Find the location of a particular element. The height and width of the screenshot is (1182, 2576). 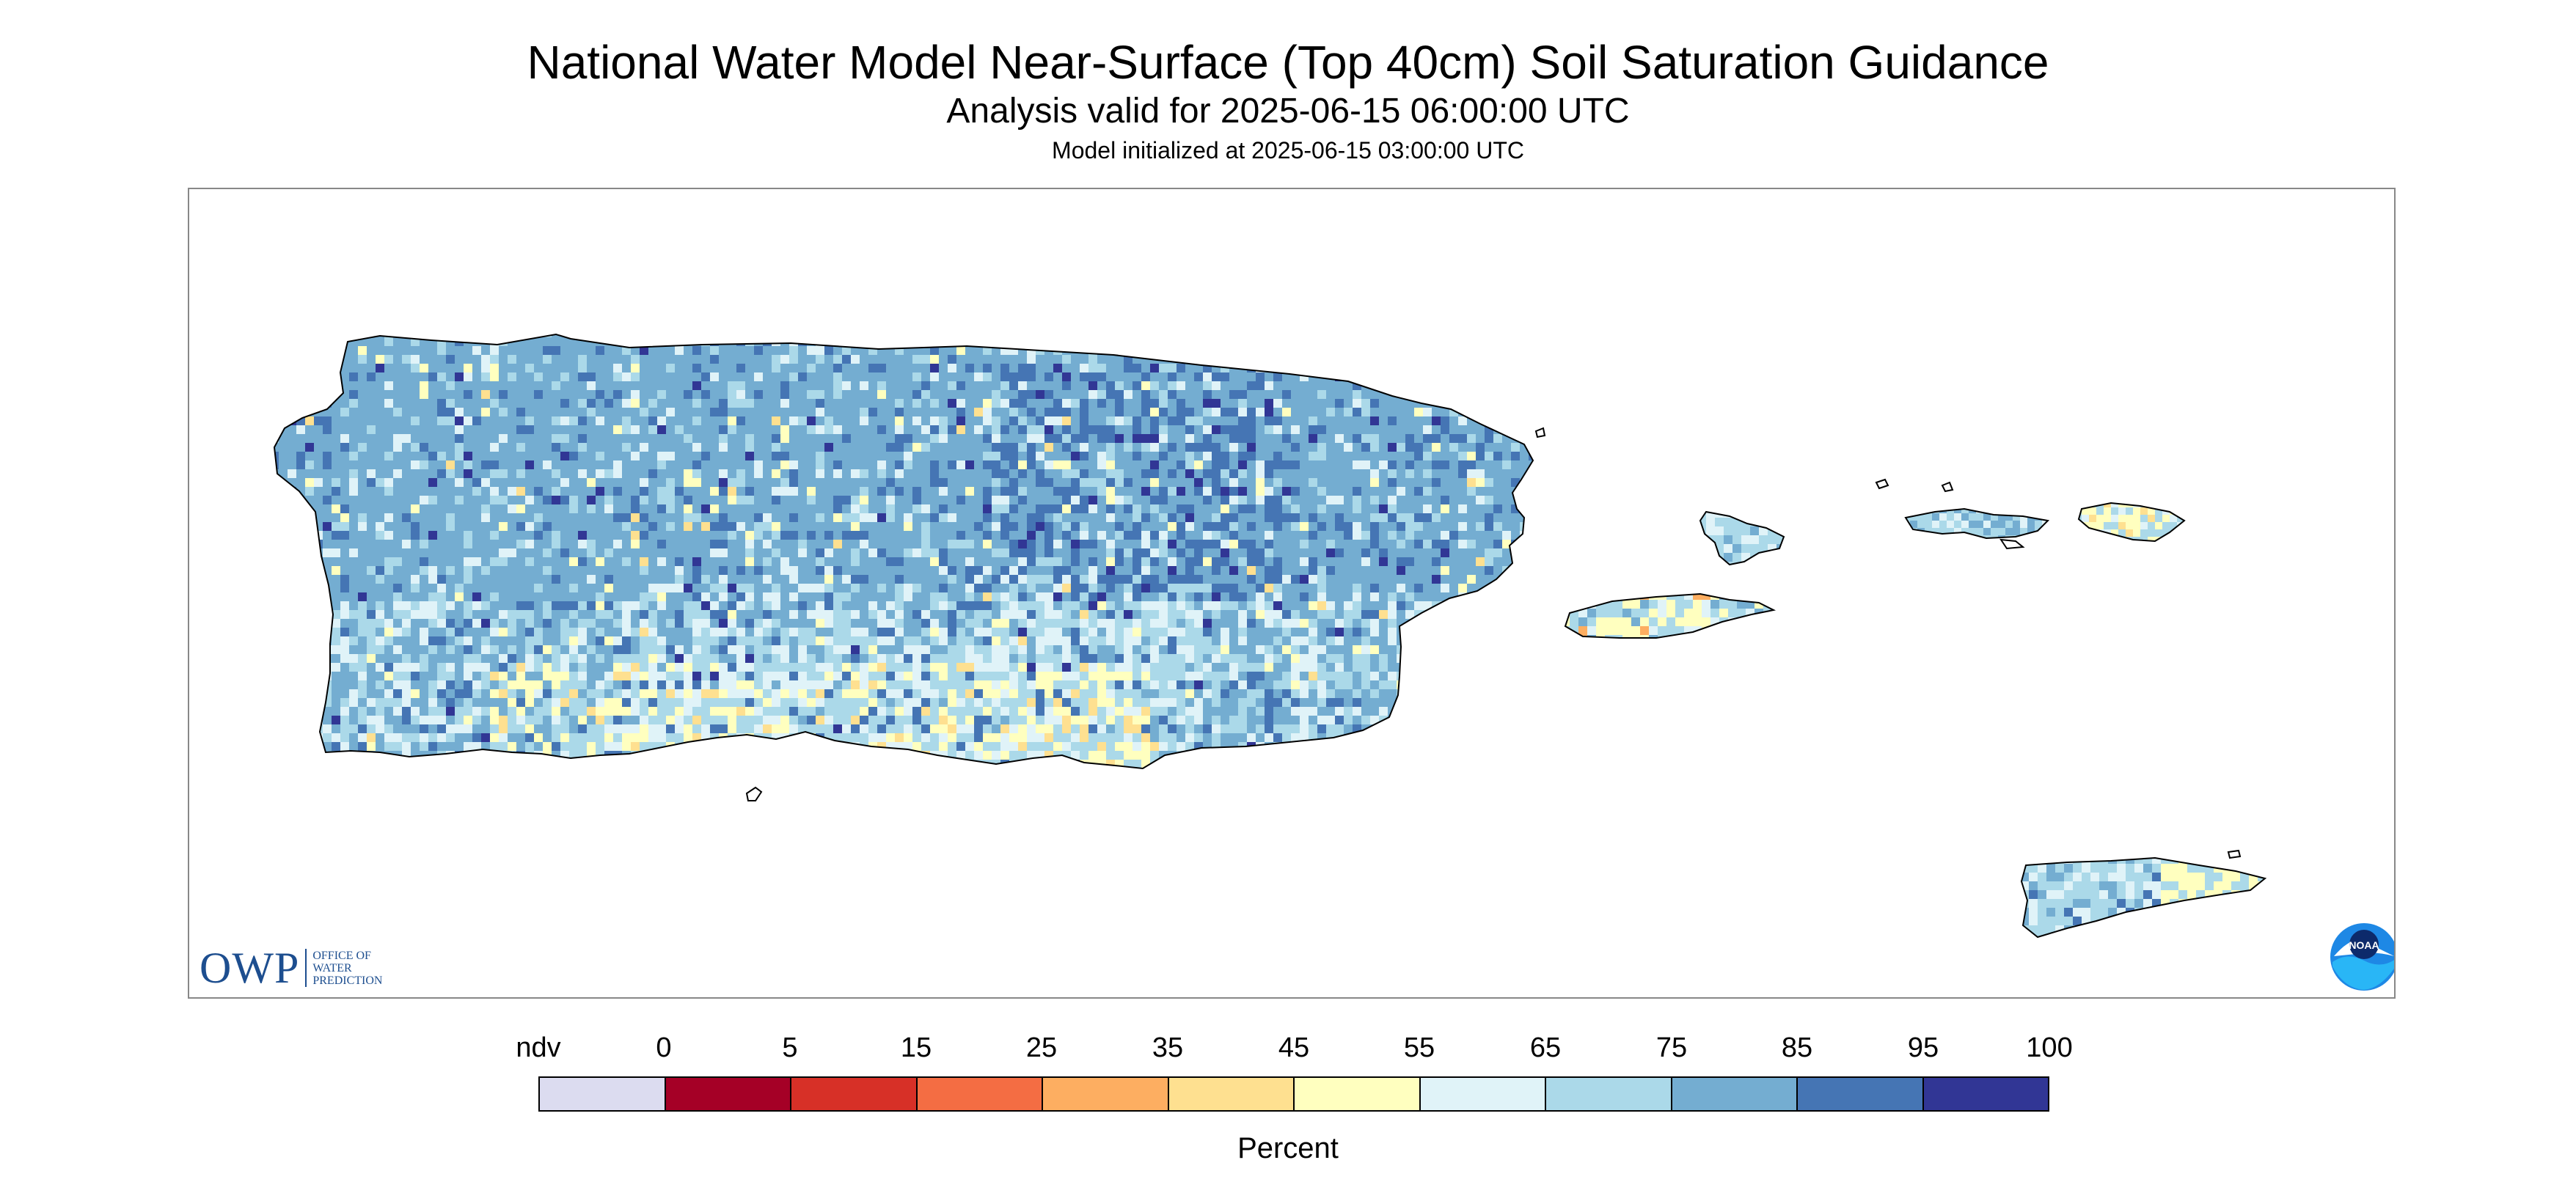

legend-tick-label: 15 is located at coordinates (916, 1047).